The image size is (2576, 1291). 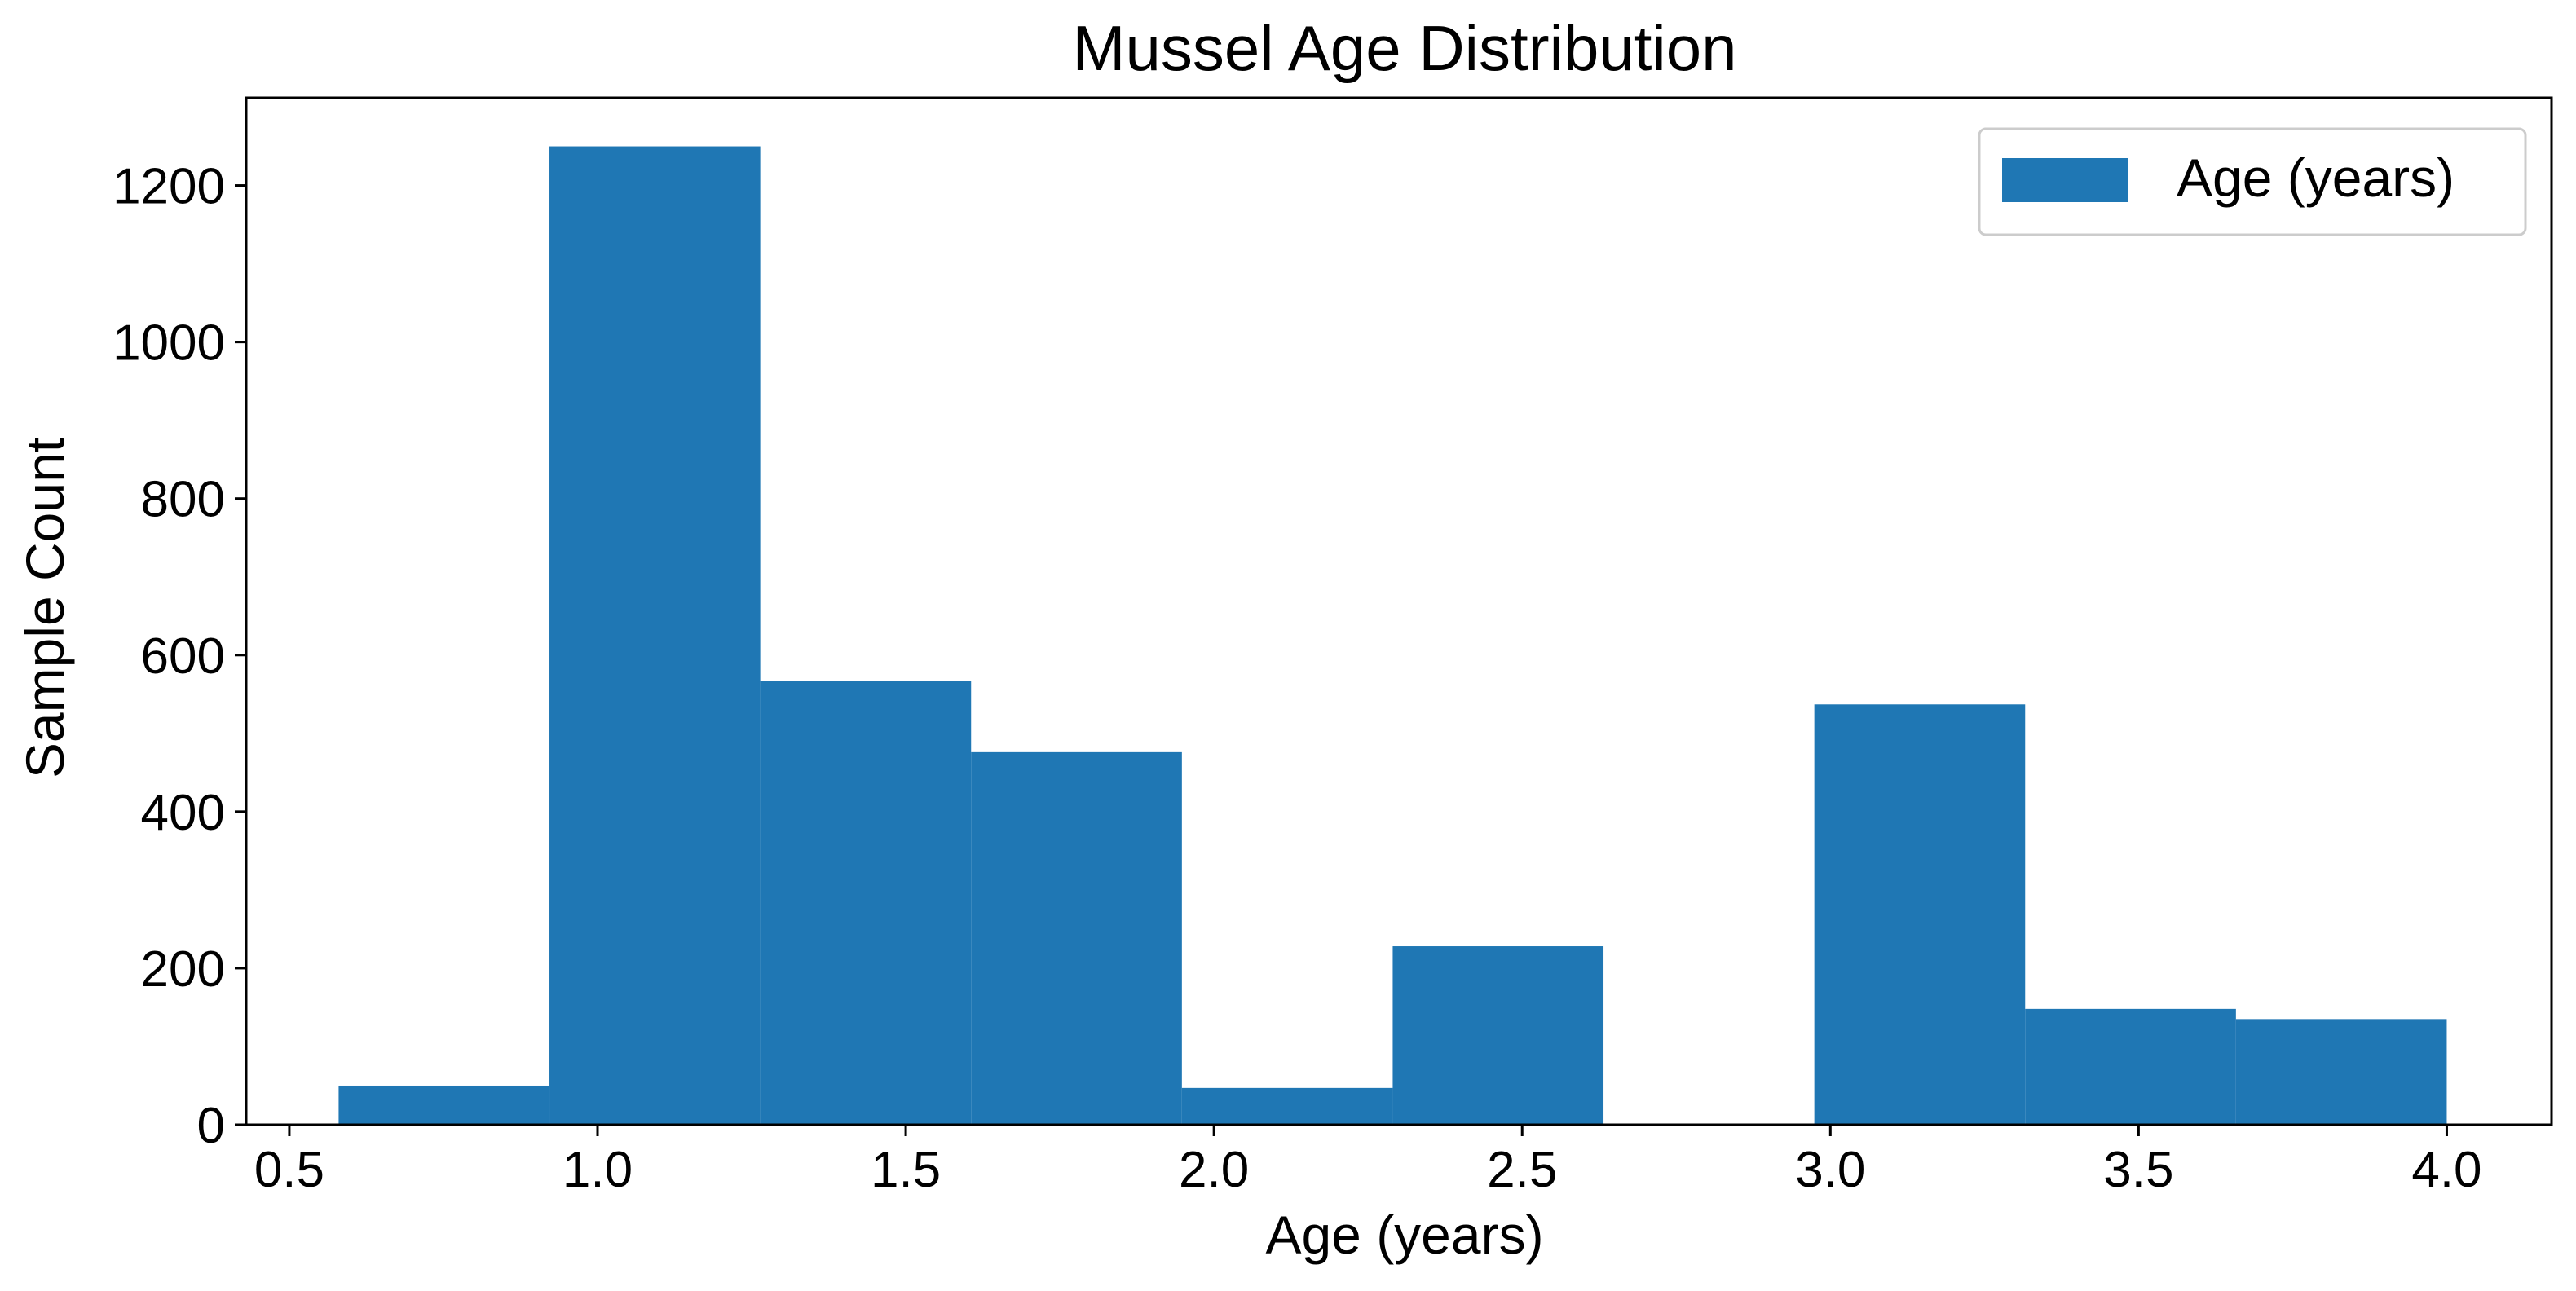 I want to click on x-tick-label: 3.5, so click(x=2138, y=1170).